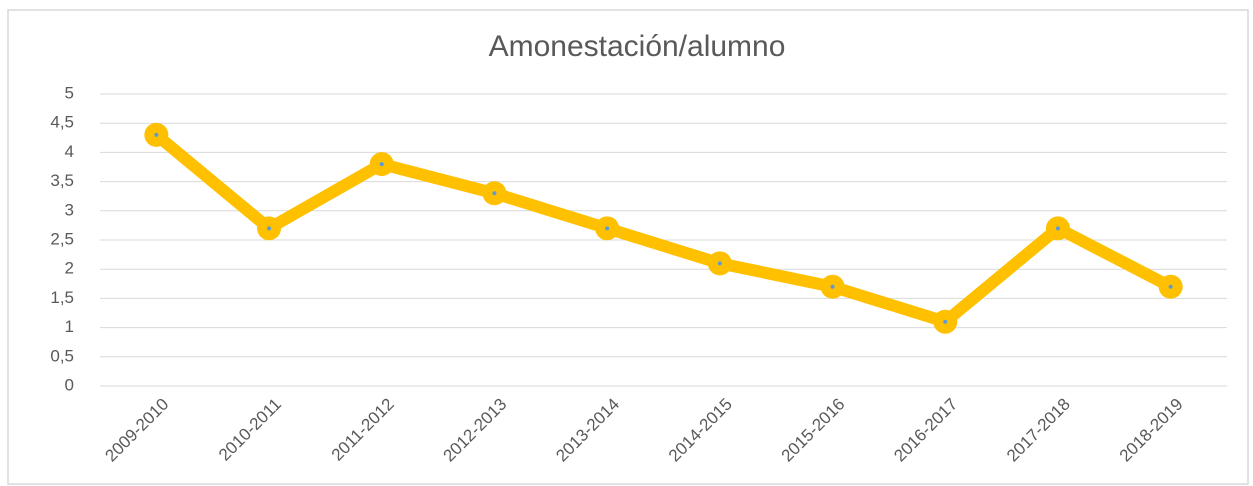 This screenshot has height=486, width=1253. What do you see at coordinates (637, 46) in the screenshot?
I see `chart-title: Amonestación/alumno` at bounding box center [637, 46].